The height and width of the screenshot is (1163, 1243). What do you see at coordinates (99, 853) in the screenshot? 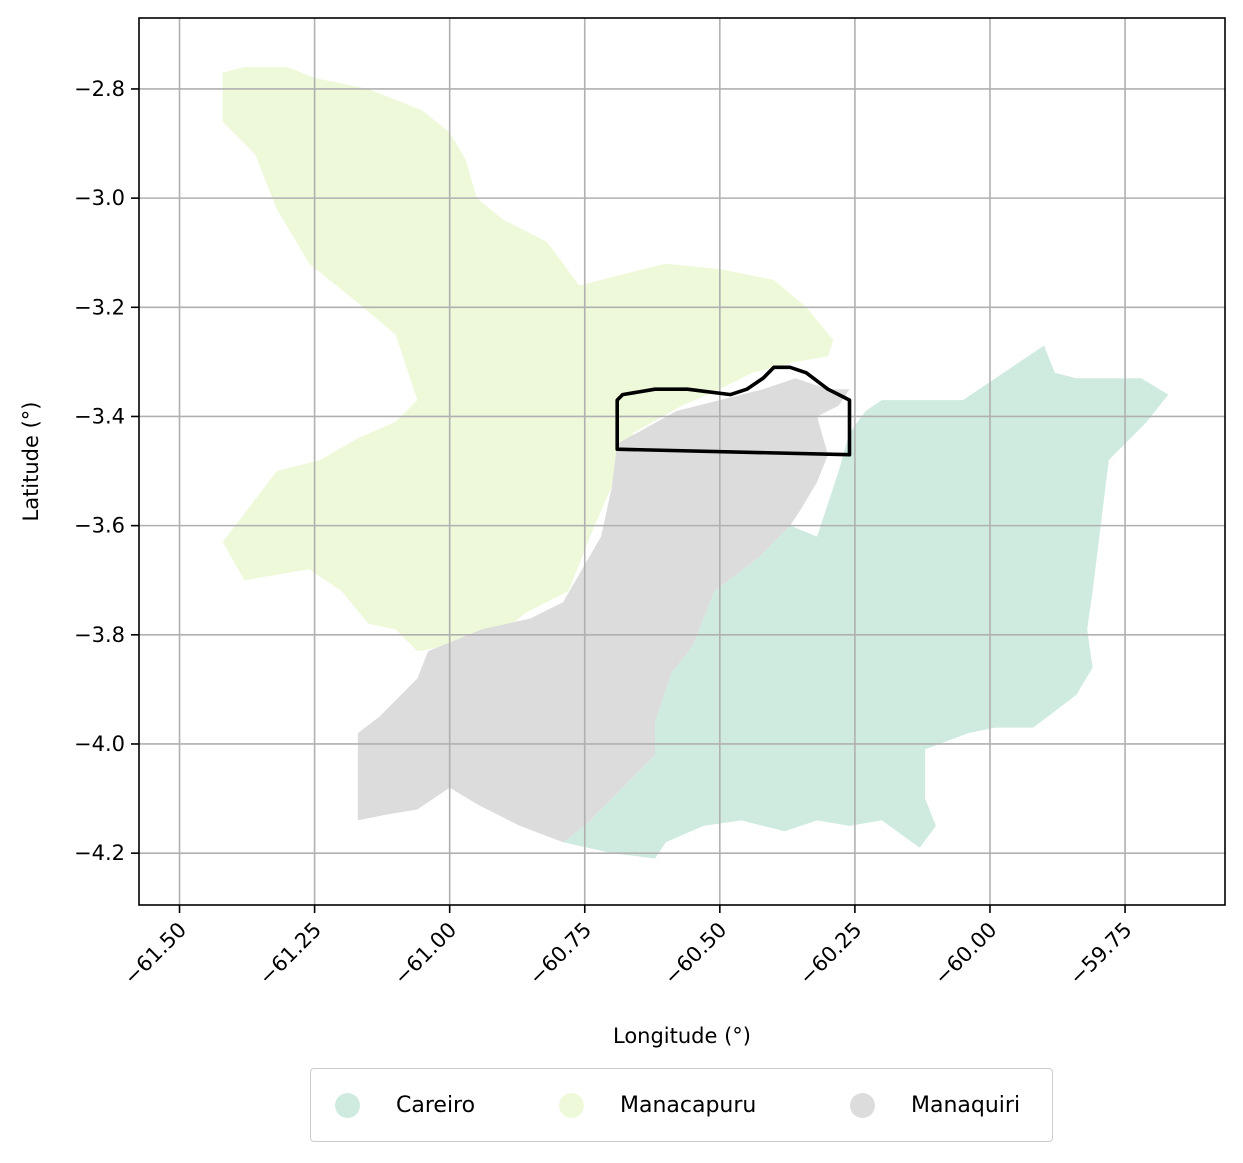
I see `y-tick-label: −4.2` at bounding box center [99, 853].